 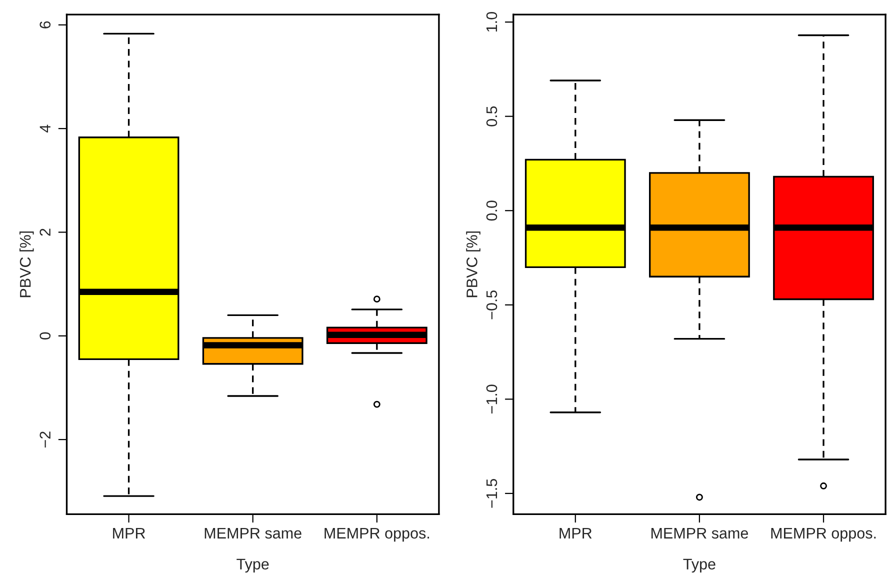 What do you see at coordinates (45, 232) in the screenshot?
I see `y-tick-label: 2` at bounding box center [45, 232].